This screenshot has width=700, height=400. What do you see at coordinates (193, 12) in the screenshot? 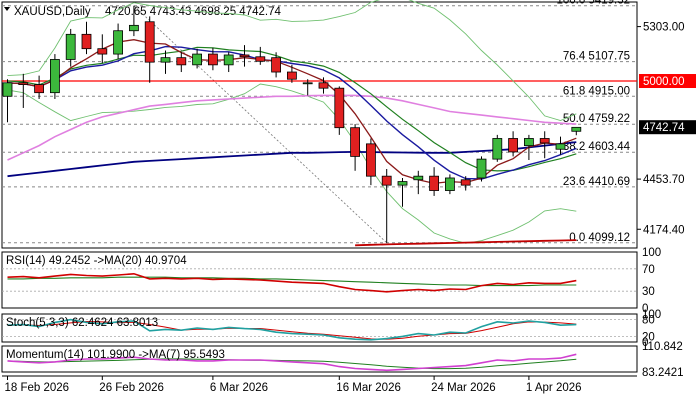
I see `ohlc-label: 4720.65 4743.43 4698.25 4742.74` at bounding box center [193, 12].